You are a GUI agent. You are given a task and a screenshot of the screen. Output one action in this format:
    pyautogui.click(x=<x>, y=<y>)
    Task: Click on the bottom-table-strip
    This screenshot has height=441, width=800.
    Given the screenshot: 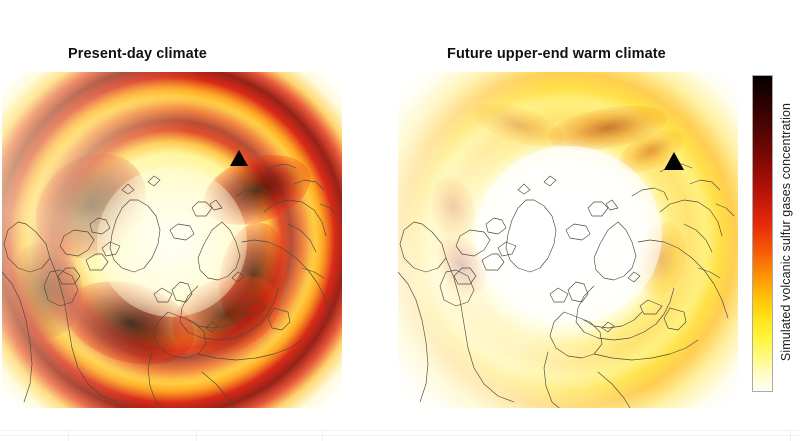 What is the action you would take?
    pyautogui.click(x=400, y=434)
    